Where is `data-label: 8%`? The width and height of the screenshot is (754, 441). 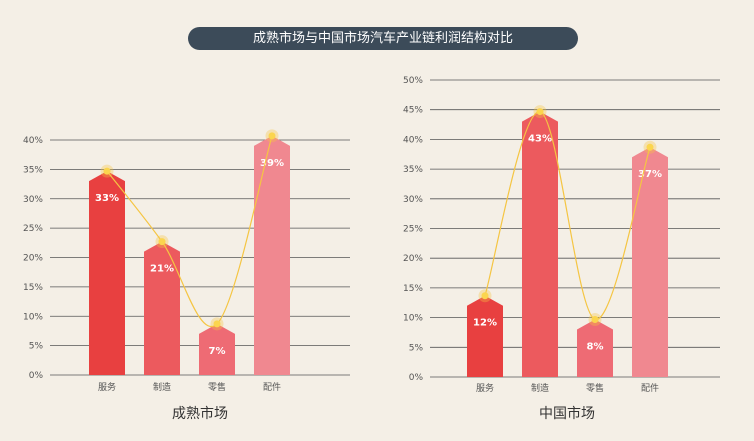 data-label: 8% is located at coordinates (595, 346).